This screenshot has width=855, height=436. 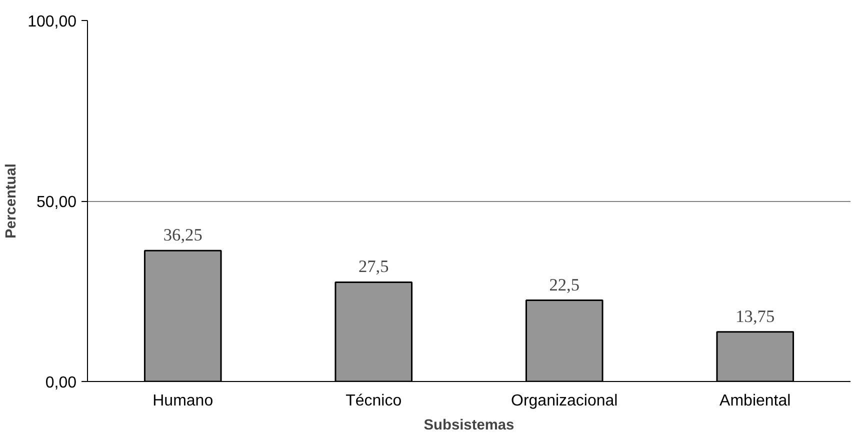 I want to click on y-axis-title: Percentual, so click(x=12, y=201).